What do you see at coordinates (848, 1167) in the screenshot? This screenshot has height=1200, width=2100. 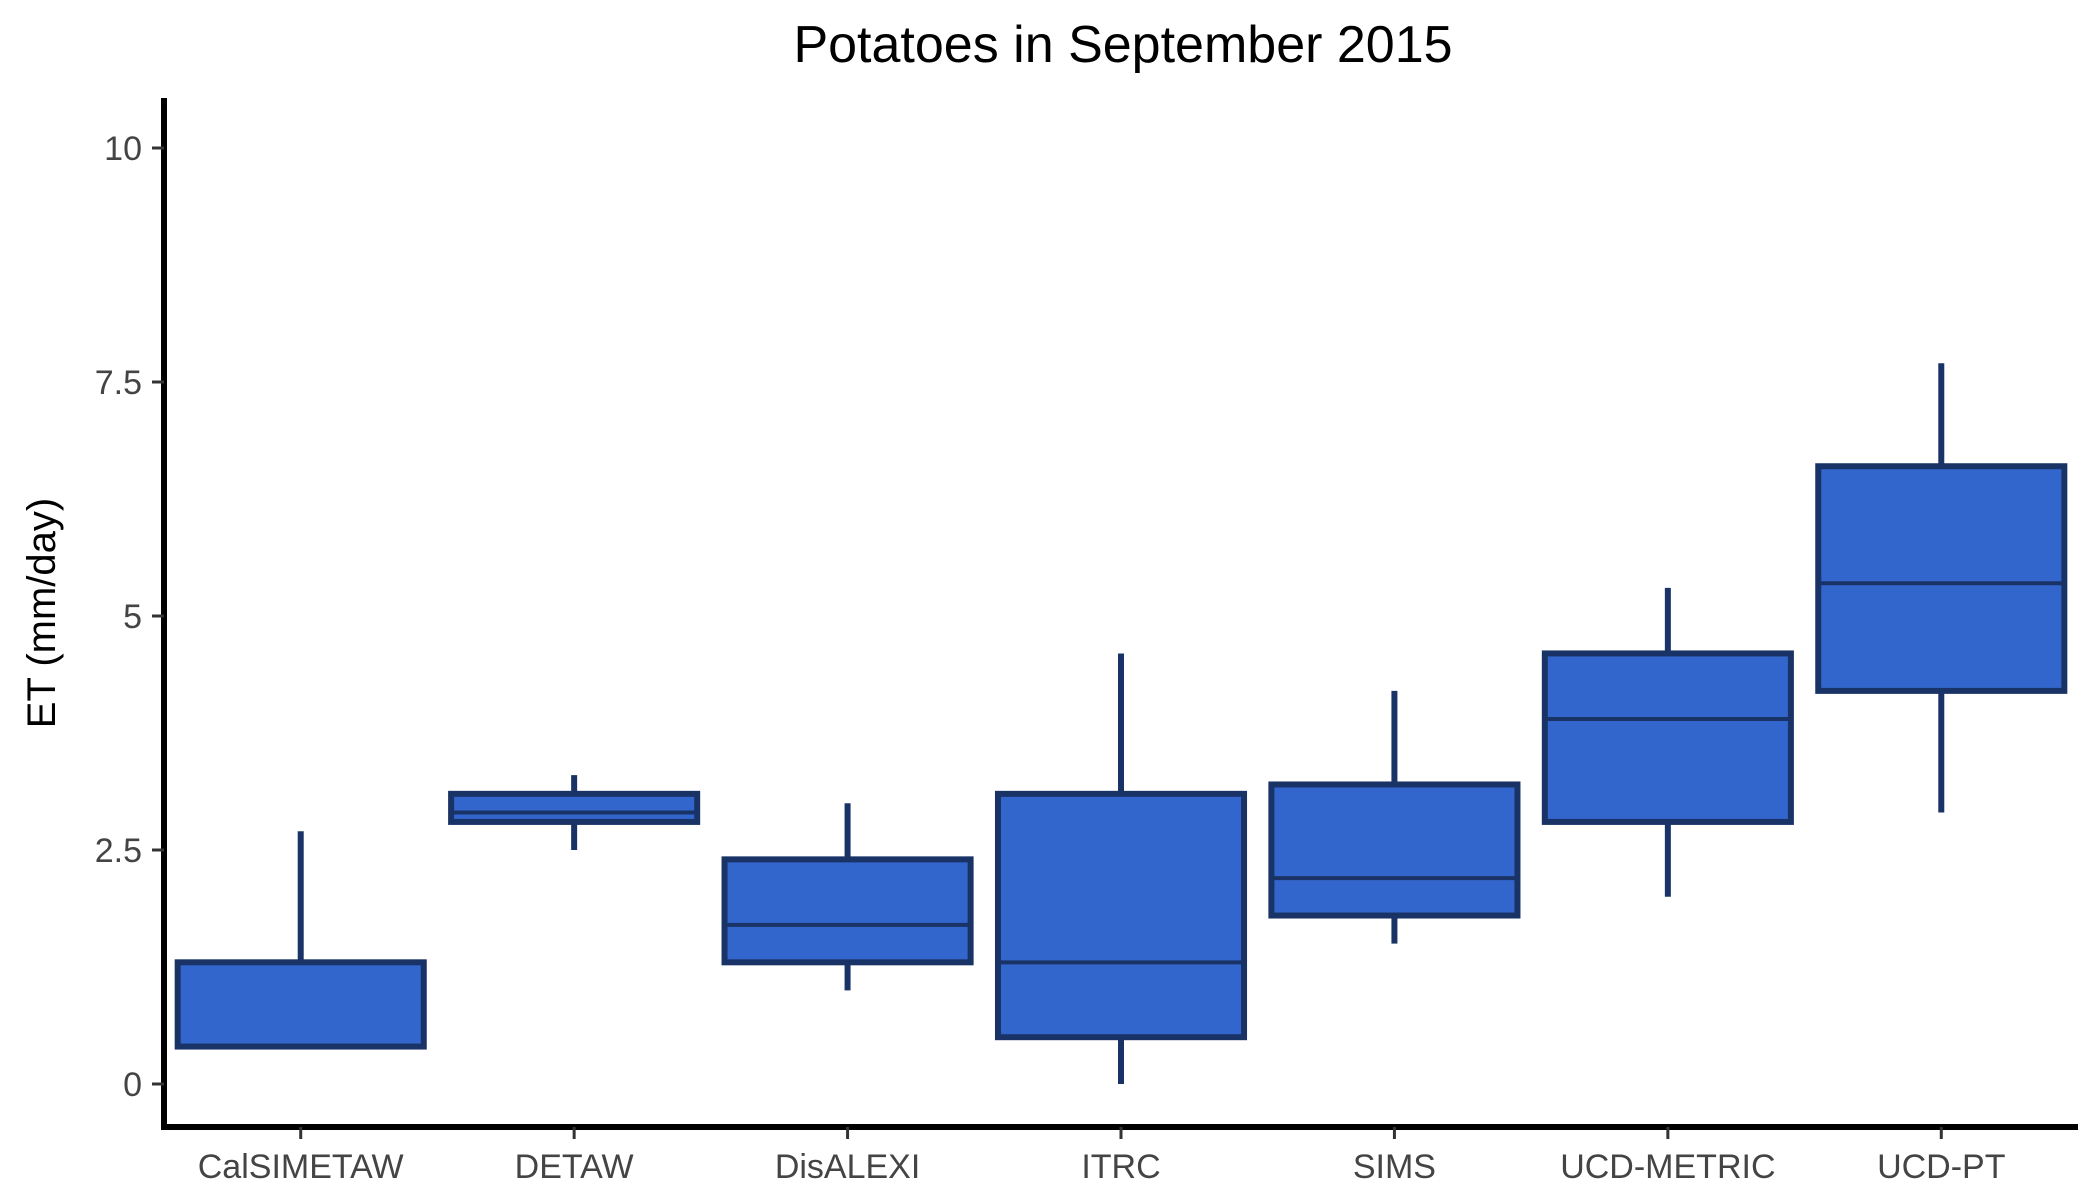 I see `x-tick-label: DisALEXI` at bounding box center [848, 1167].